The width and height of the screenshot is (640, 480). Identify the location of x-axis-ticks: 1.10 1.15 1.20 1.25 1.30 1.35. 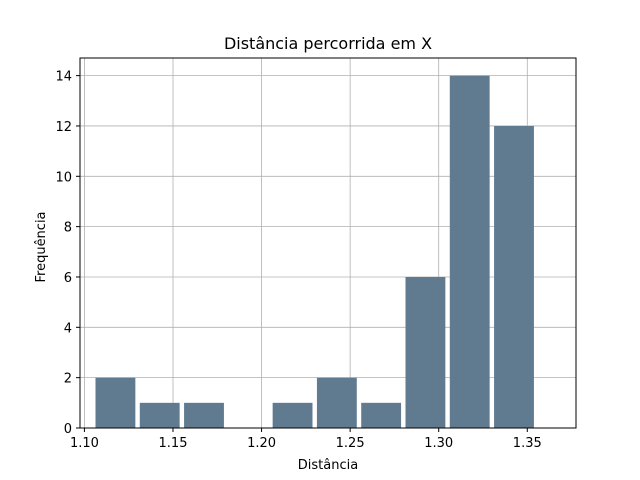
(306, 439).